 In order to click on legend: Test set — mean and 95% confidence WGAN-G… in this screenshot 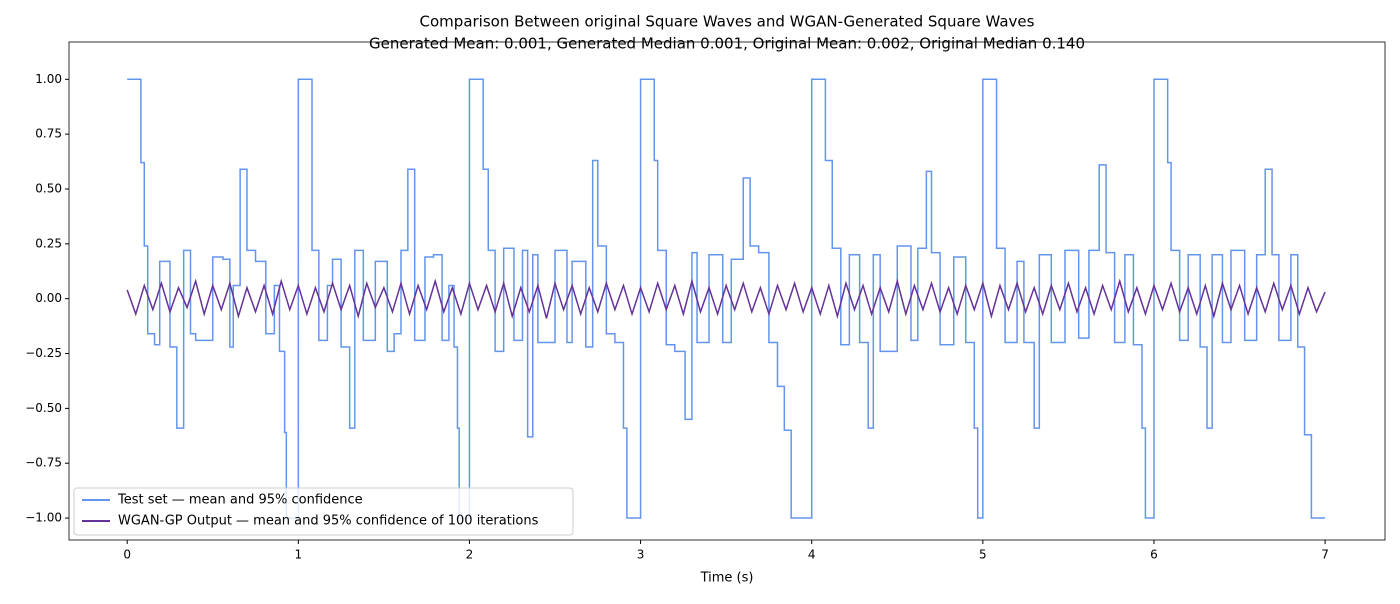, I will do `click(323, 511)`.